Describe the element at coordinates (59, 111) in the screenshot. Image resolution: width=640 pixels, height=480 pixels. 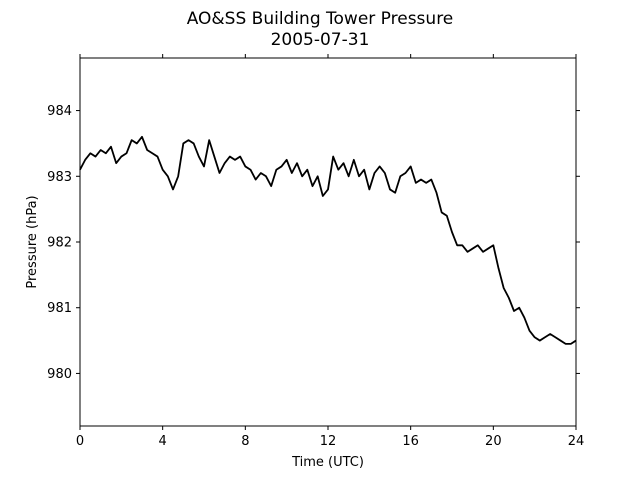
I see `y-tick-label-4: 984` at that location.